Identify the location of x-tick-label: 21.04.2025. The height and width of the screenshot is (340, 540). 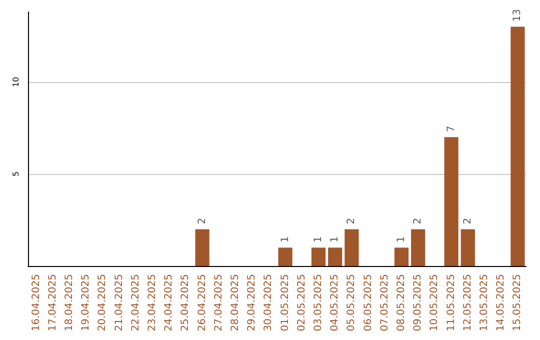
(119, 303).